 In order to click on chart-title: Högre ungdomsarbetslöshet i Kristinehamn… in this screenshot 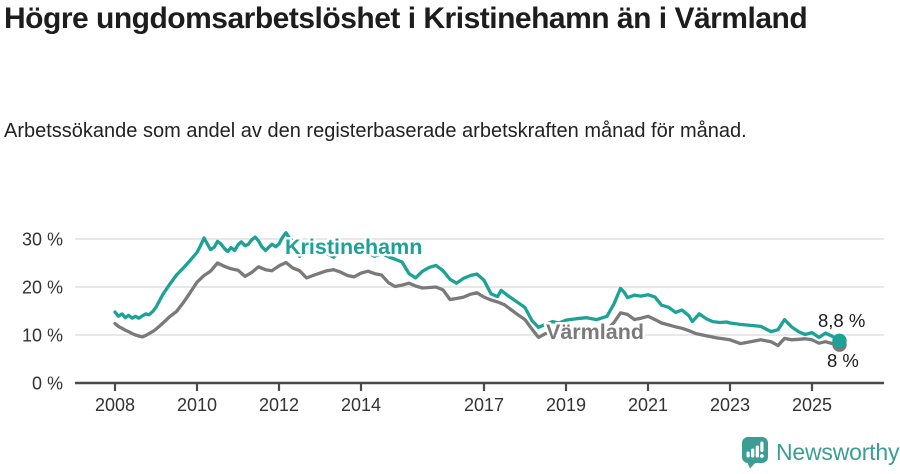, I will do `click(406, 18)`.